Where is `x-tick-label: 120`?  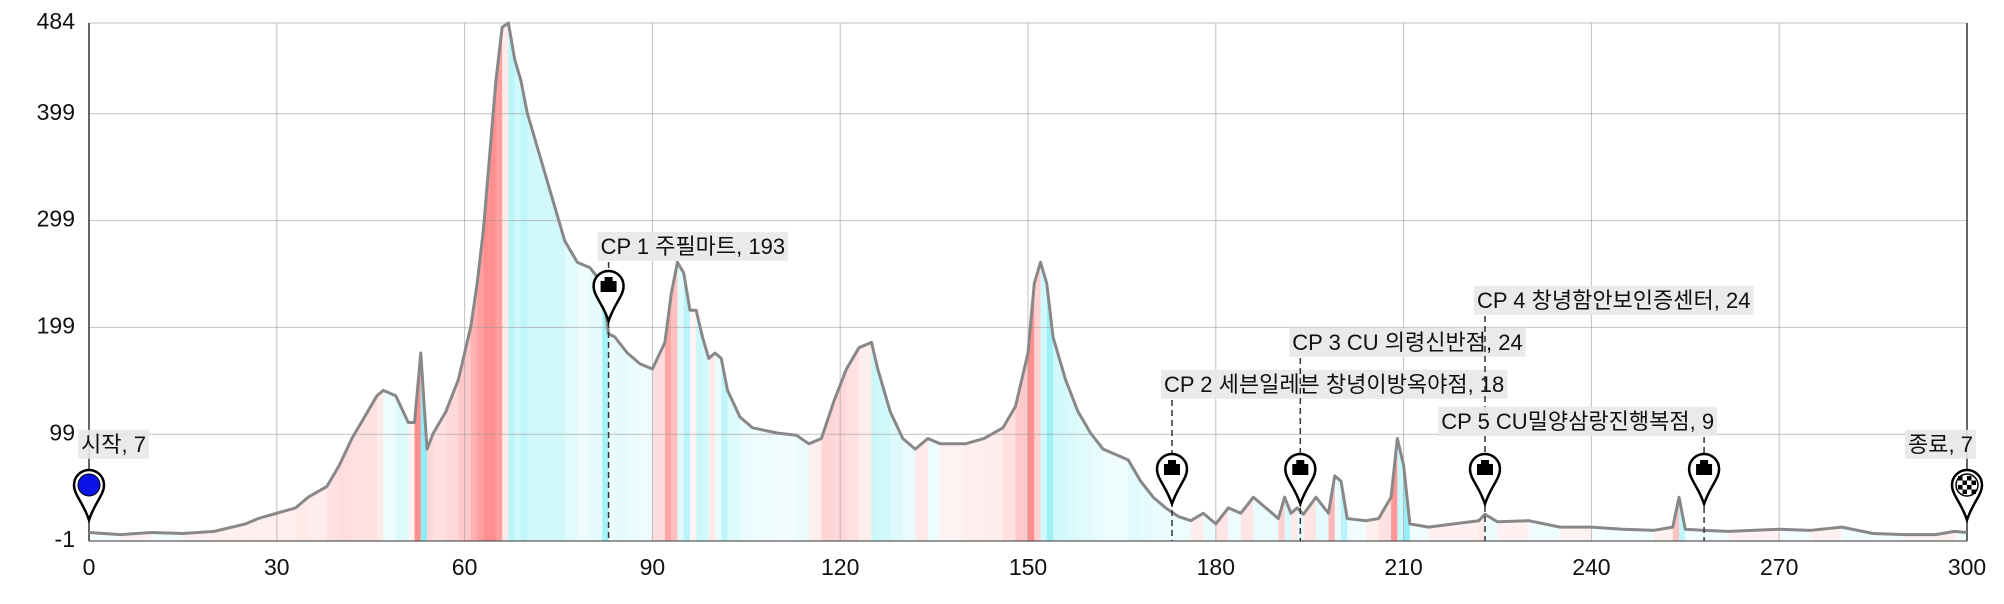
x-tick-label: 120 is located at coordinates (840, 567).